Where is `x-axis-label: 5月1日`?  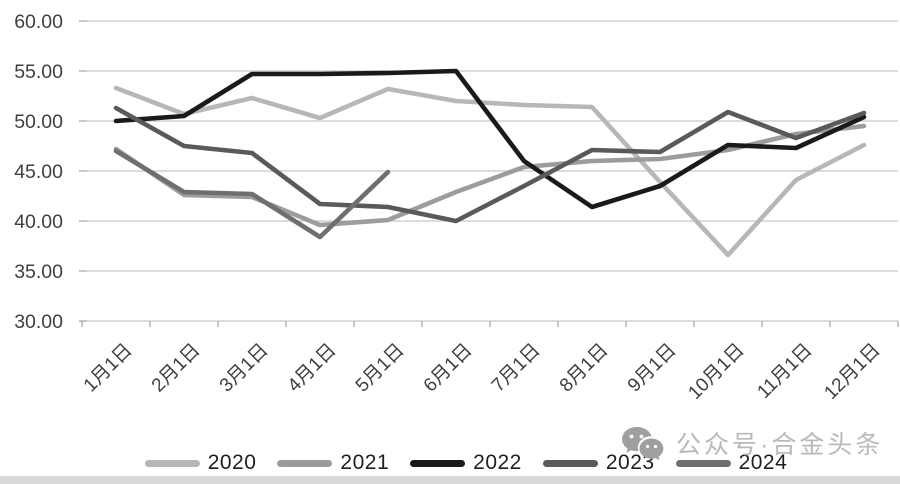 x-axis-label: 5月1日 is located at coordinates (380, 368).